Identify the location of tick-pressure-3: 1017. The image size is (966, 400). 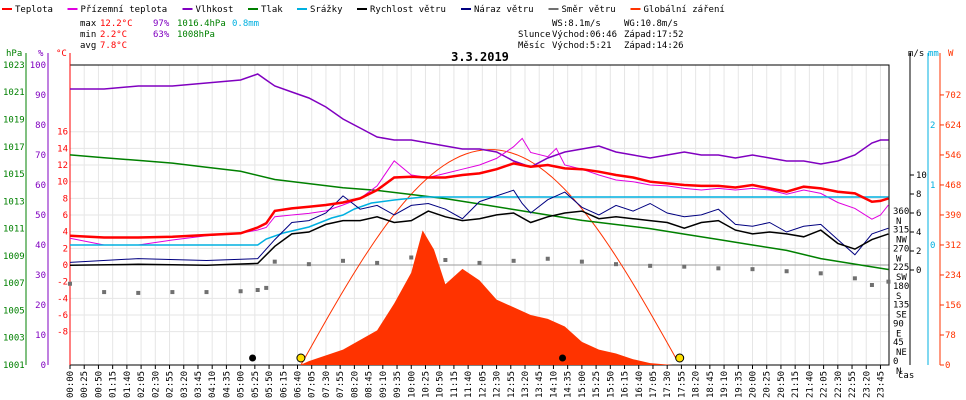
(14, 148).